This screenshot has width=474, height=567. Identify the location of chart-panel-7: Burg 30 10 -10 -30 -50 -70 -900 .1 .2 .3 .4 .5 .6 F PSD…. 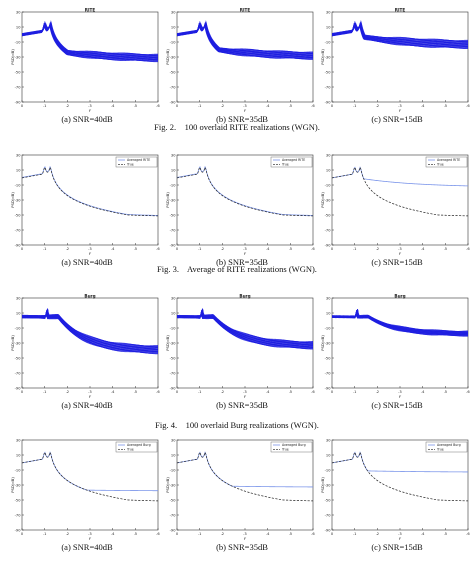
(85, 352).